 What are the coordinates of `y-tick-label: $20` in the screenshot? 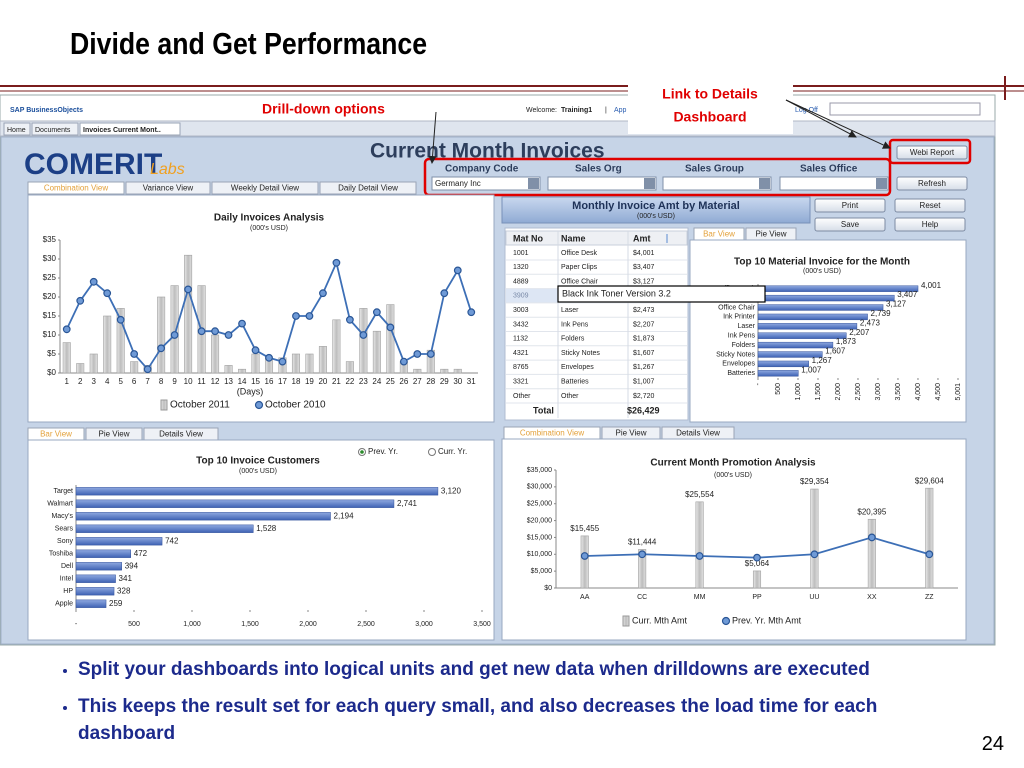 It's located at (50, 296).